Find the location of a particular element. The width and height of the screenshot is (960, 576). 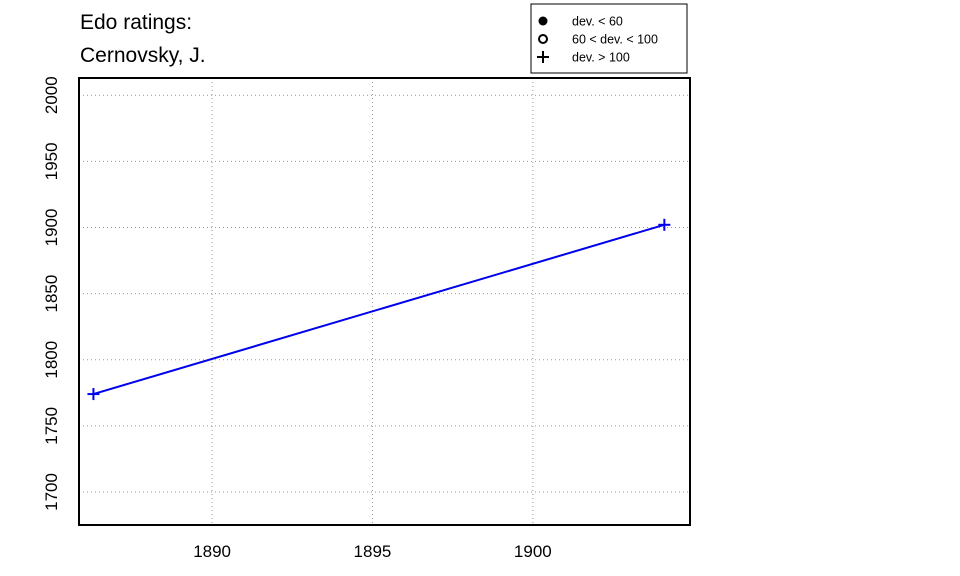

legend-box is located at coordinates (609, 38).